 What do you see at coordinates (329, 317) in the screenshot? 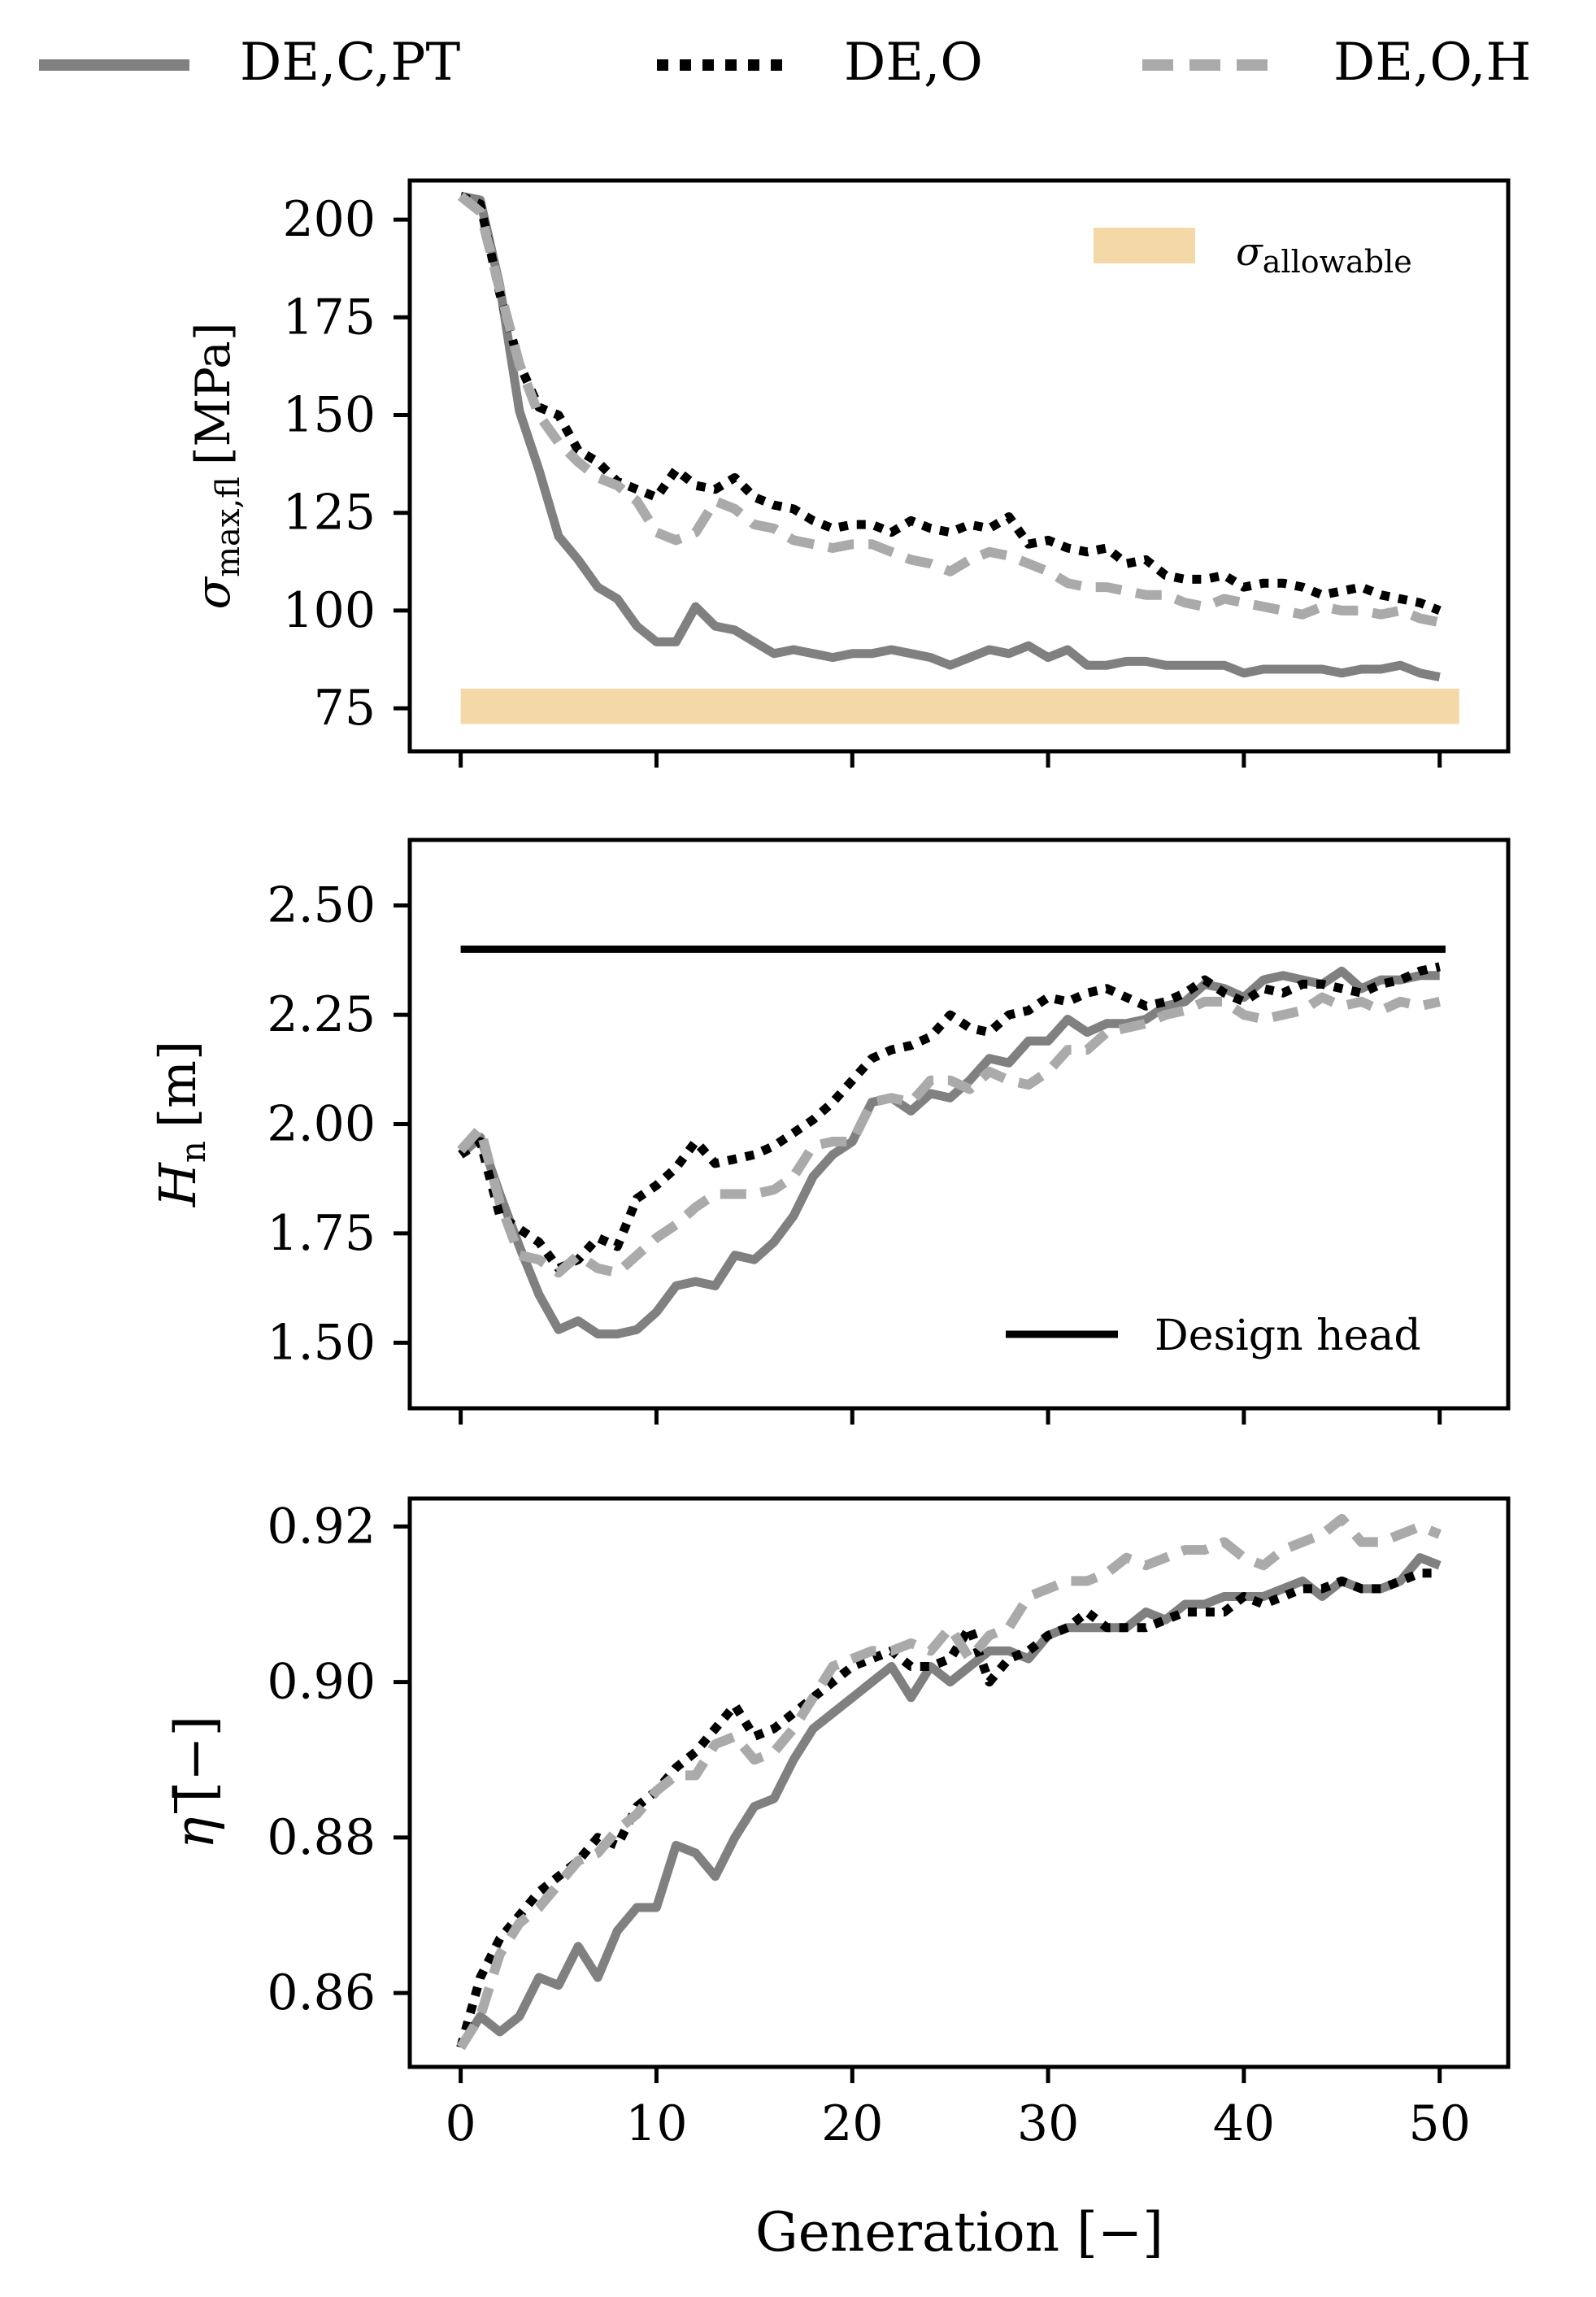
I see `y-tick-label: 175` at bounding box center [329, 317].